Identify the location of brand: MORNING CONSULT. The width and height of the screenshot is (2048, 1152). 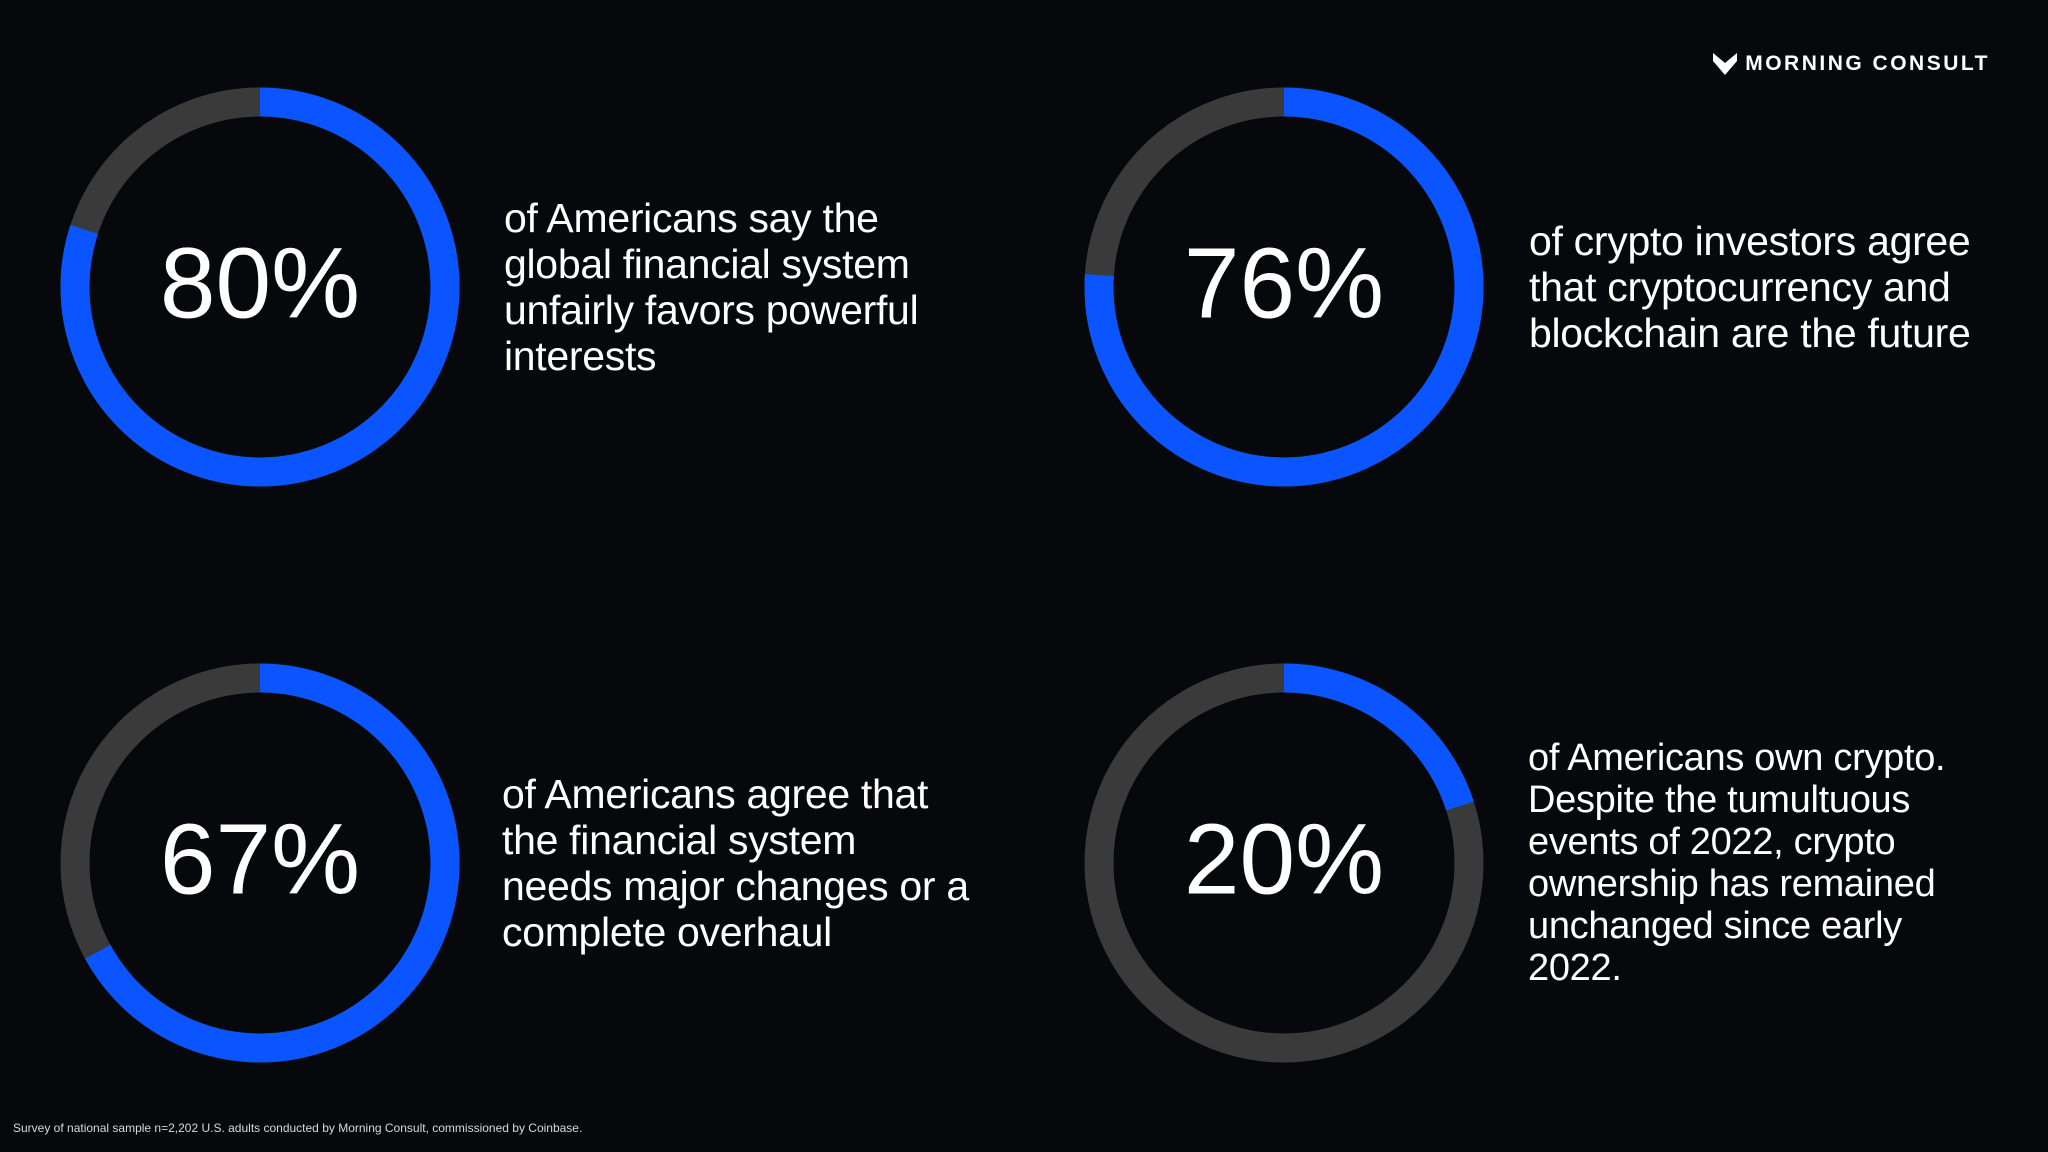
(1851, 64).